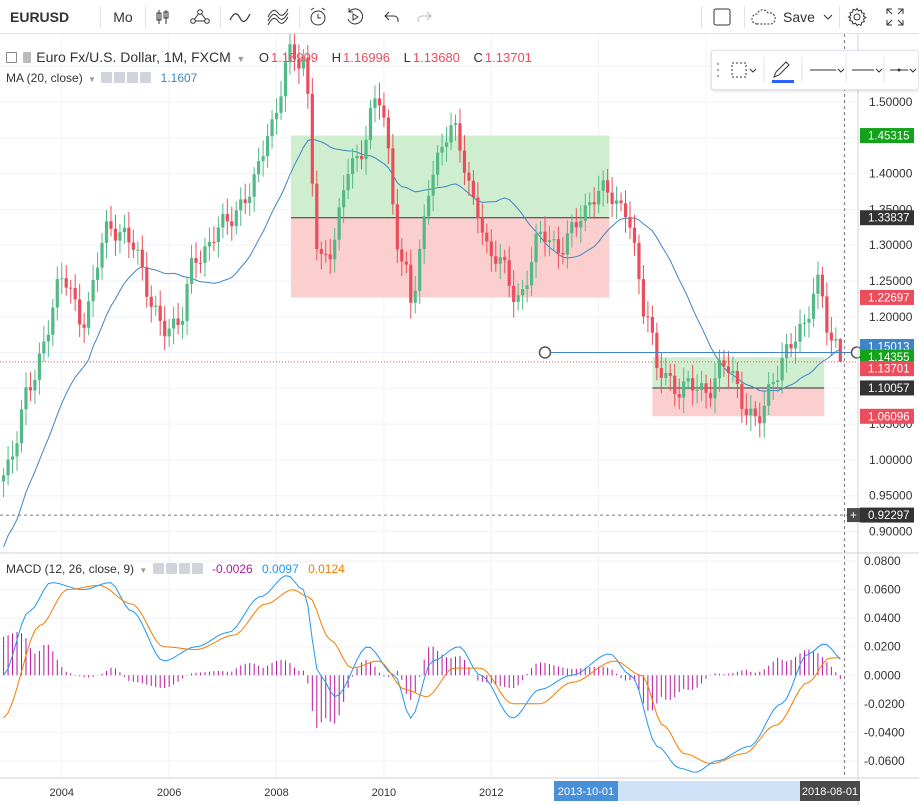  Describe the element at coordinates (384, 793) in the screenshot. I see `time-tick-label: 2010` at that location.